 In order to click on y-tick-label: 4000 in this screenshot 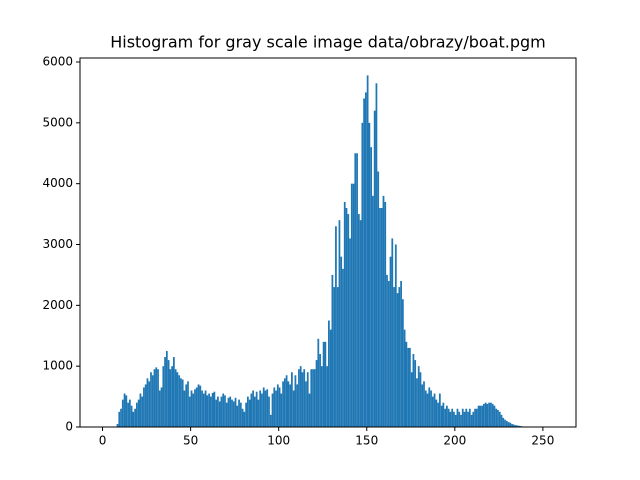, I will do `click(57, 183)`.